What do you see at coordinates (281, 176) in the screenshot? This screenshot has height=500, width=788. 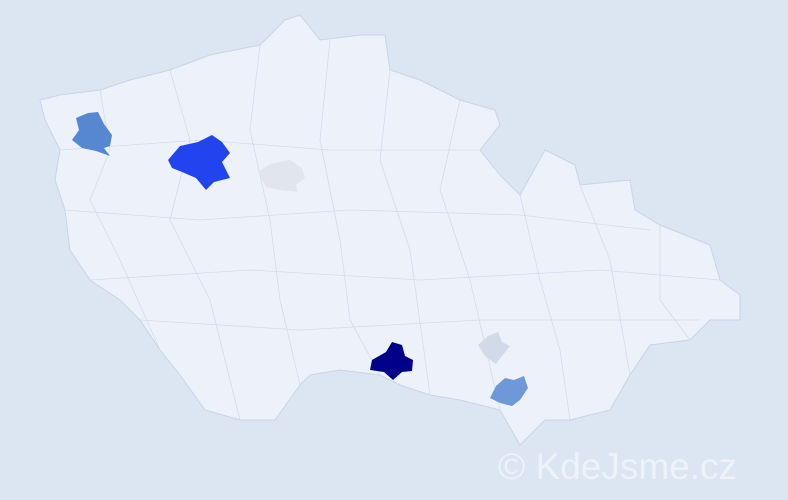 I see `district-central-west` at bounding box center [281, 176].